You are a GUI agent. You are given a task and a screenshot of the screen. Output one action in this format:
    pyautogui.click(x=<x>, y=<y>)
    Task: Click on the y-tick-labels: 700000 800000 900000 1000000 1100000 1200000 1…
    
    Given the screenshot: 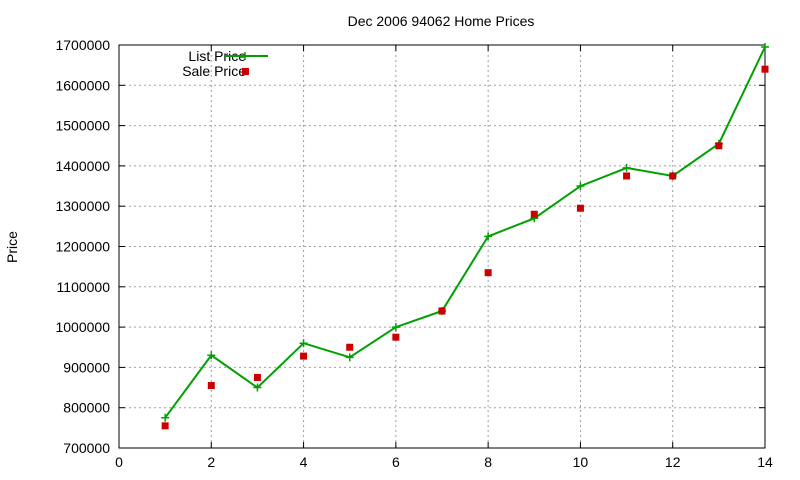 What is the action you would take?
    pyautogui.click(x=82, y=246)
    